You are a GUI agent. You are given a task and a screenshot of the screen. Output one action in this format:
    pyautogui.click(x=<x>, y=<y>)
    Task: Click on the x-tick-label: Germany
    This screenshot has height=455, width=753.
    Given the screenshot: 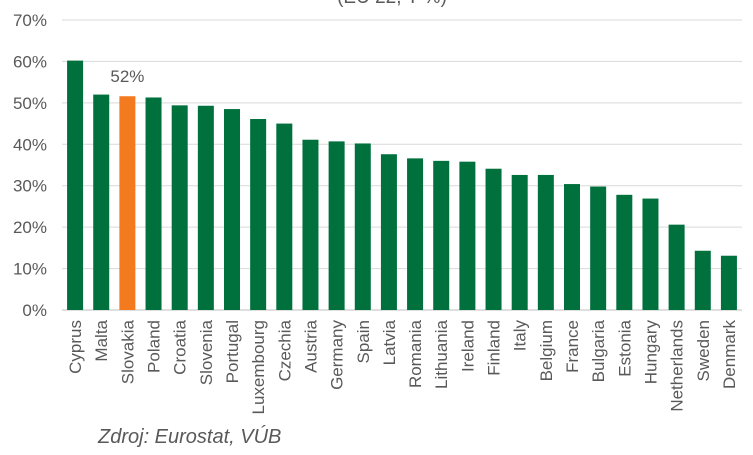 What is the action you would take?
    pyautogui.click(x=337, y=355)
    